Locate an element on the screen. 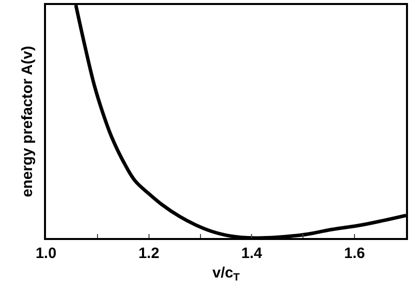 This screenshot has height=288, width=411. x-tick-label: 1.2 is located at coordinates (149, 253).